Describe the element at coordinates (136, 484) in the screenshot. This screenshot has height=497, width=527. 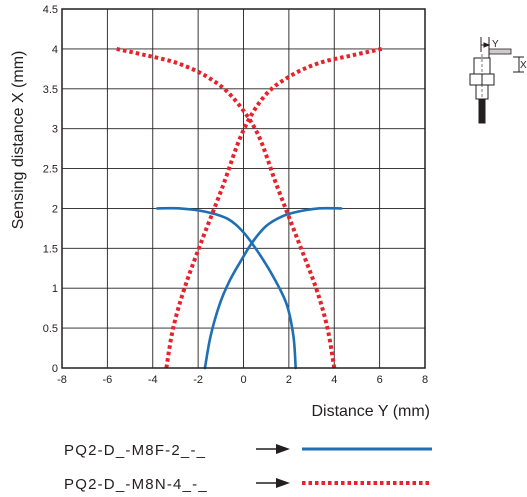
I see `legend-label-1: PQ2-D_-M8N-4_-_` at that location.